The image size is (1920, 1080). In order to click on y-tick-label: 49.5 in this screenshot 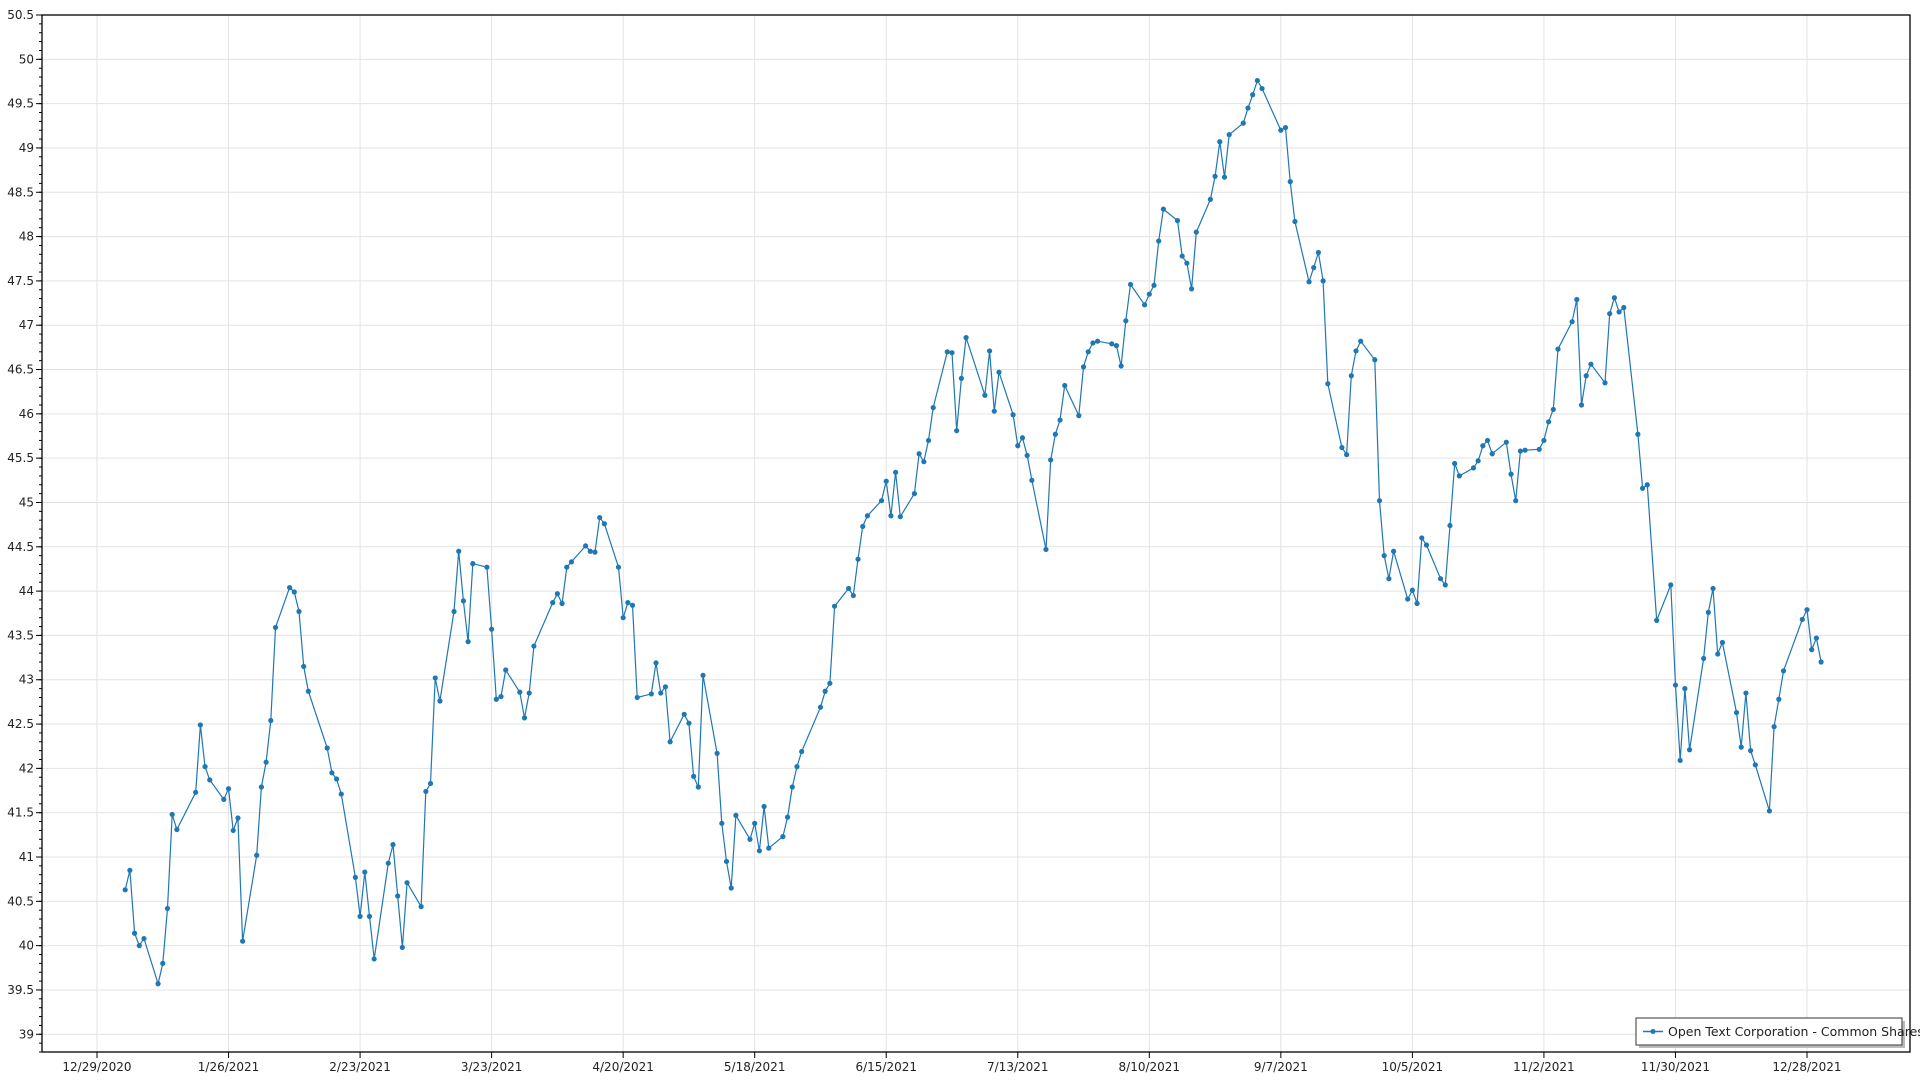, I will do `click(20, 104)`.